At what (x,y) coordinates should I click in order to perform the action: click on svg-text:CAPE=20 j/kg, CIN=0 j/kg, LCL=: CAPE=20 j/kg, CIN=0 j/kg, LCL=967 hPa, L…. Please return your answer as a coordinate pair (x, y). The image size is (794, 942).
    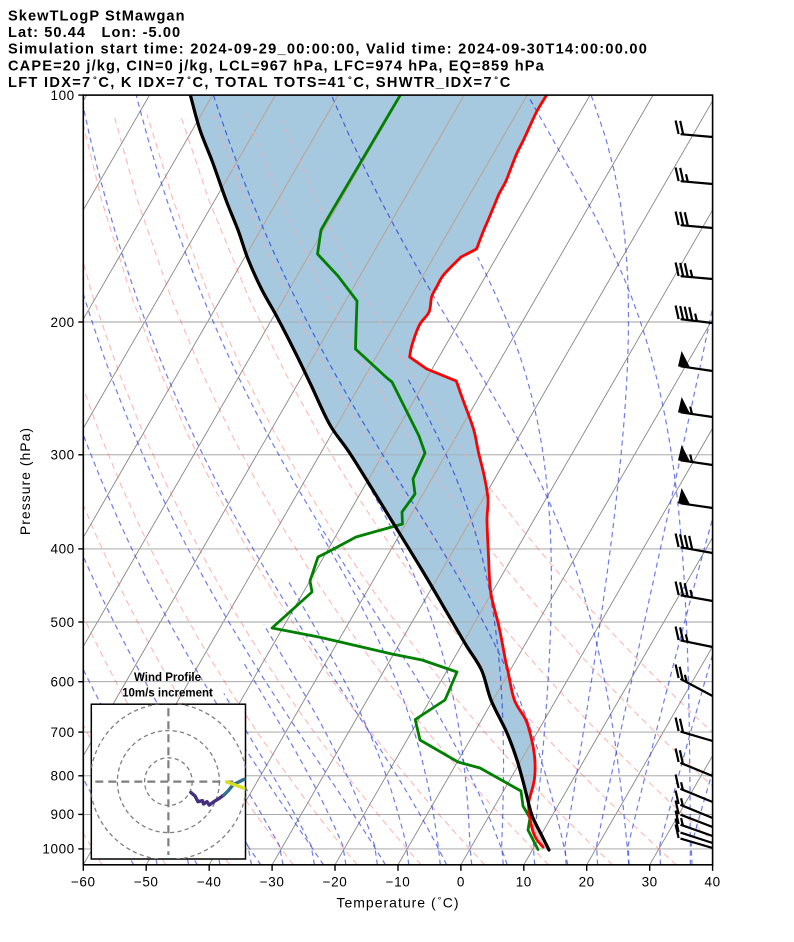
    Looking at the image, I should click on (276, 66).